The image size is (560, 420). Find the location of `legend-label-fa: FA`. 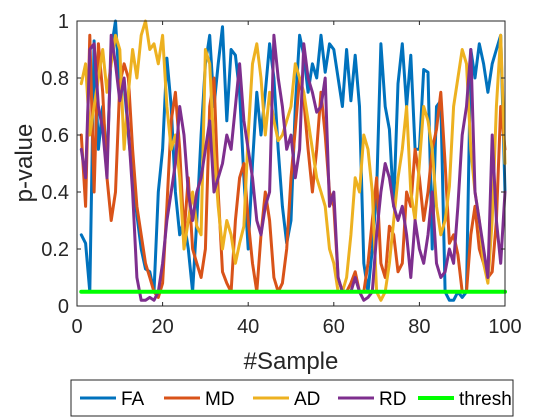

legend-label-fa: FA is located at coordinates (133, 399).